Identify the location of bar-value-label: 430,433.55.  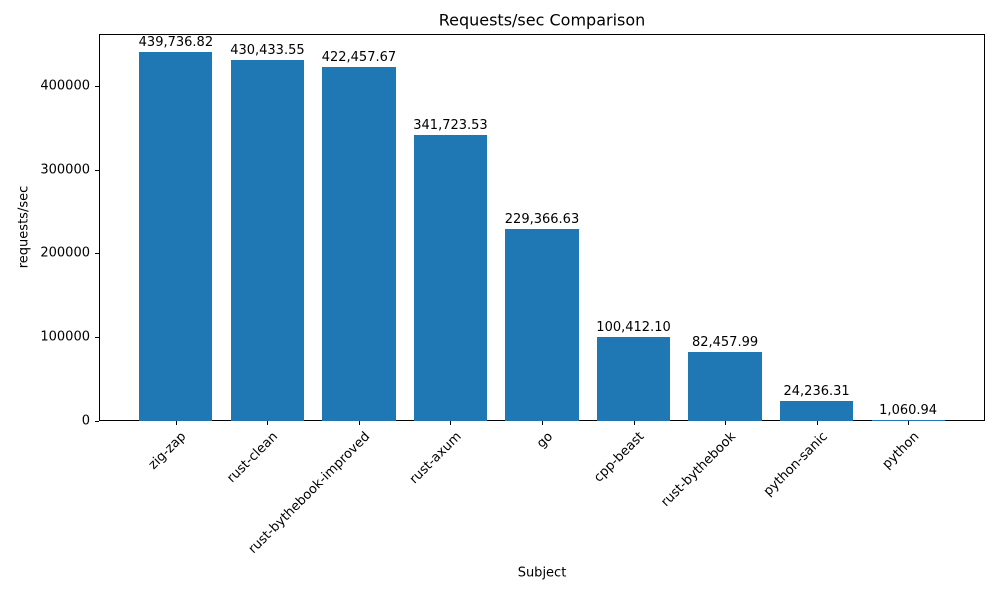
(267, 50).